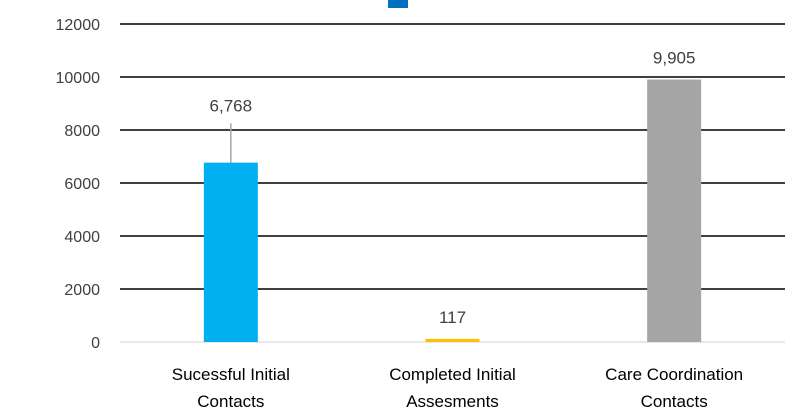 The width and height of the screenshot is (785, 413). I want to click on category-label: Care Coordination, so click(674, 374).